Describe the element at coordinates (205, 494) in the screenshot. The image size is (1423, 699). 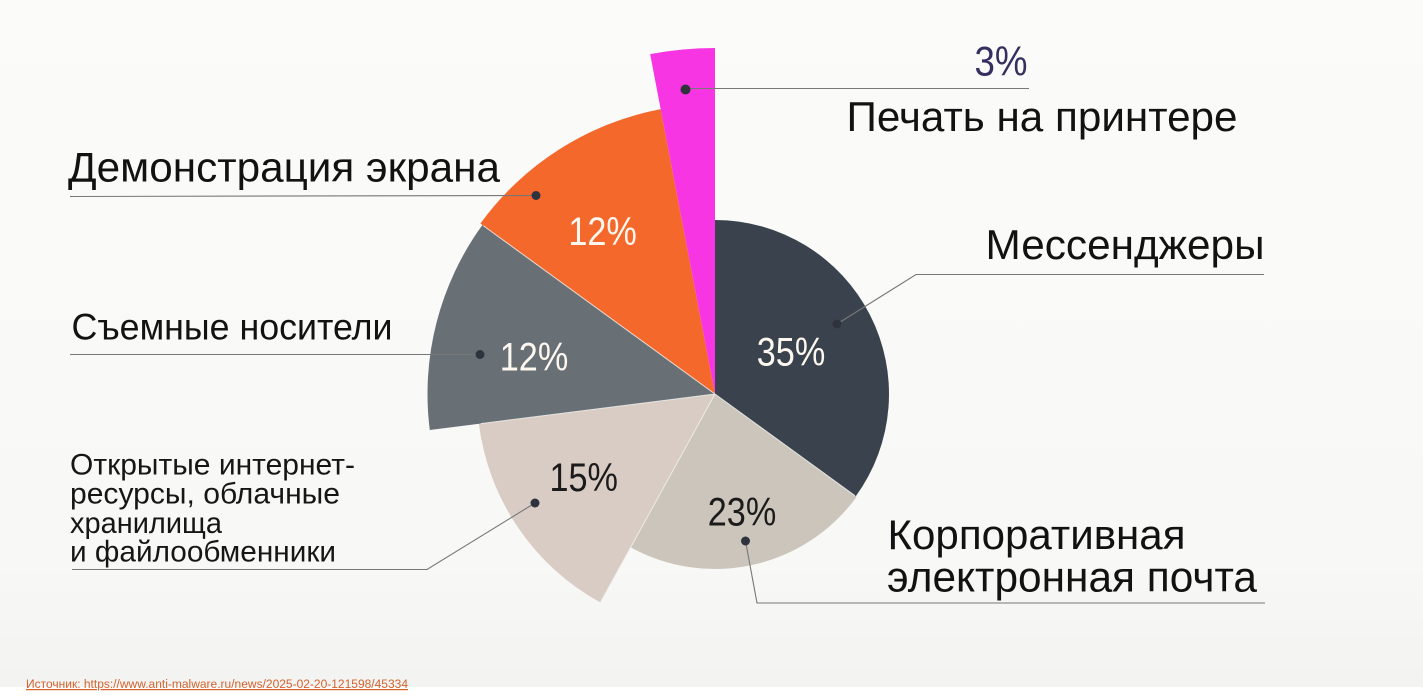
I see `svg-text: ресурсы, облачные` at that location.